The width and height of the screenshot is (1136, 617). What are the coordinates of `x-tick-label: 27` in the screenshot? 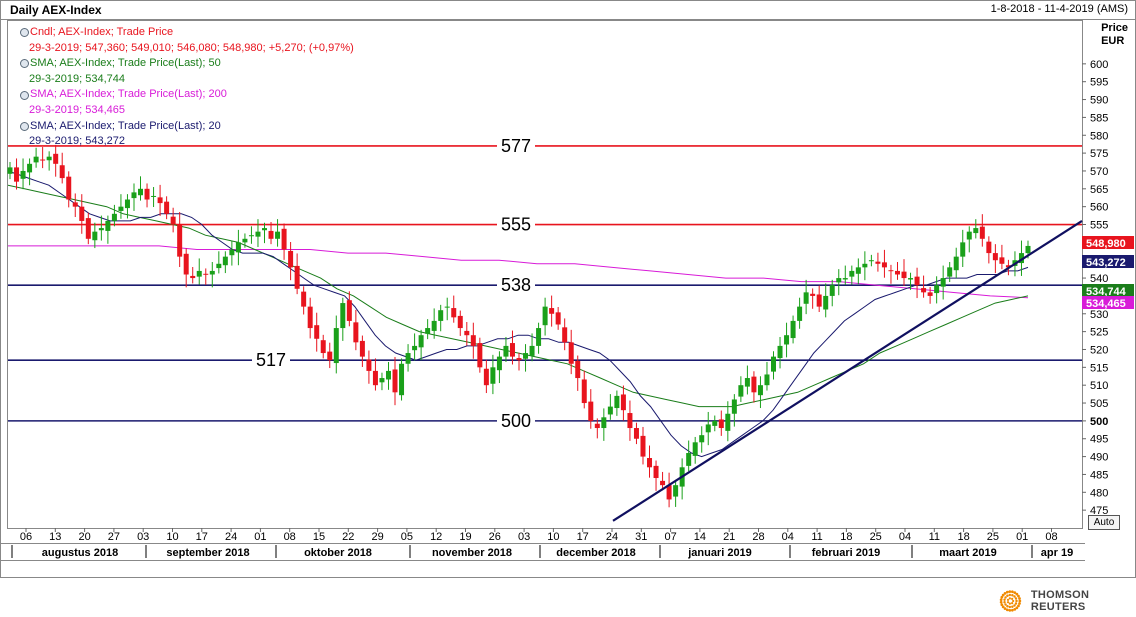 It's located at (114, 537).